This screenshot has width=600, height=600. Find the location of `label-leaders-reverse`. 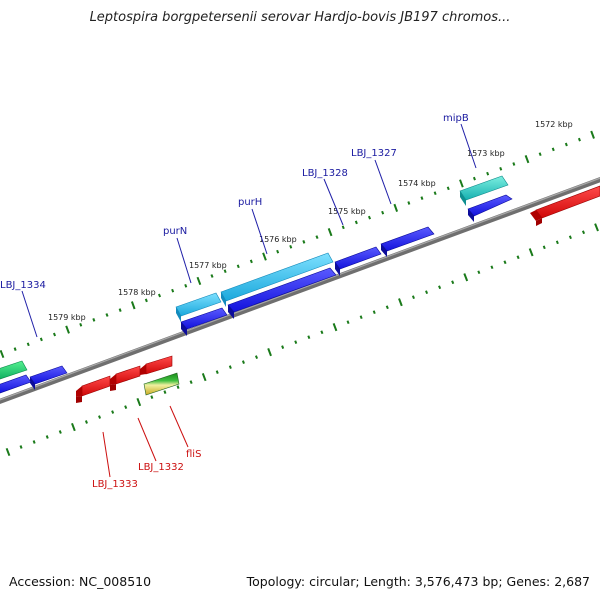

label-leaders-reverse is located at coordinates (145, 441).